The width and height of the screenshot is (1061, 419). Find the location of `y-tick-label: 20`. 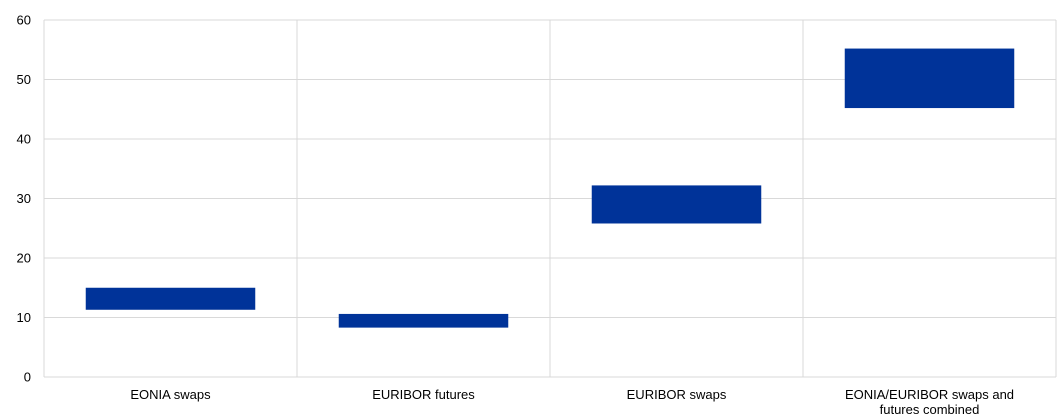

y-tick-label: 20 is located at coordinates (24, 258).